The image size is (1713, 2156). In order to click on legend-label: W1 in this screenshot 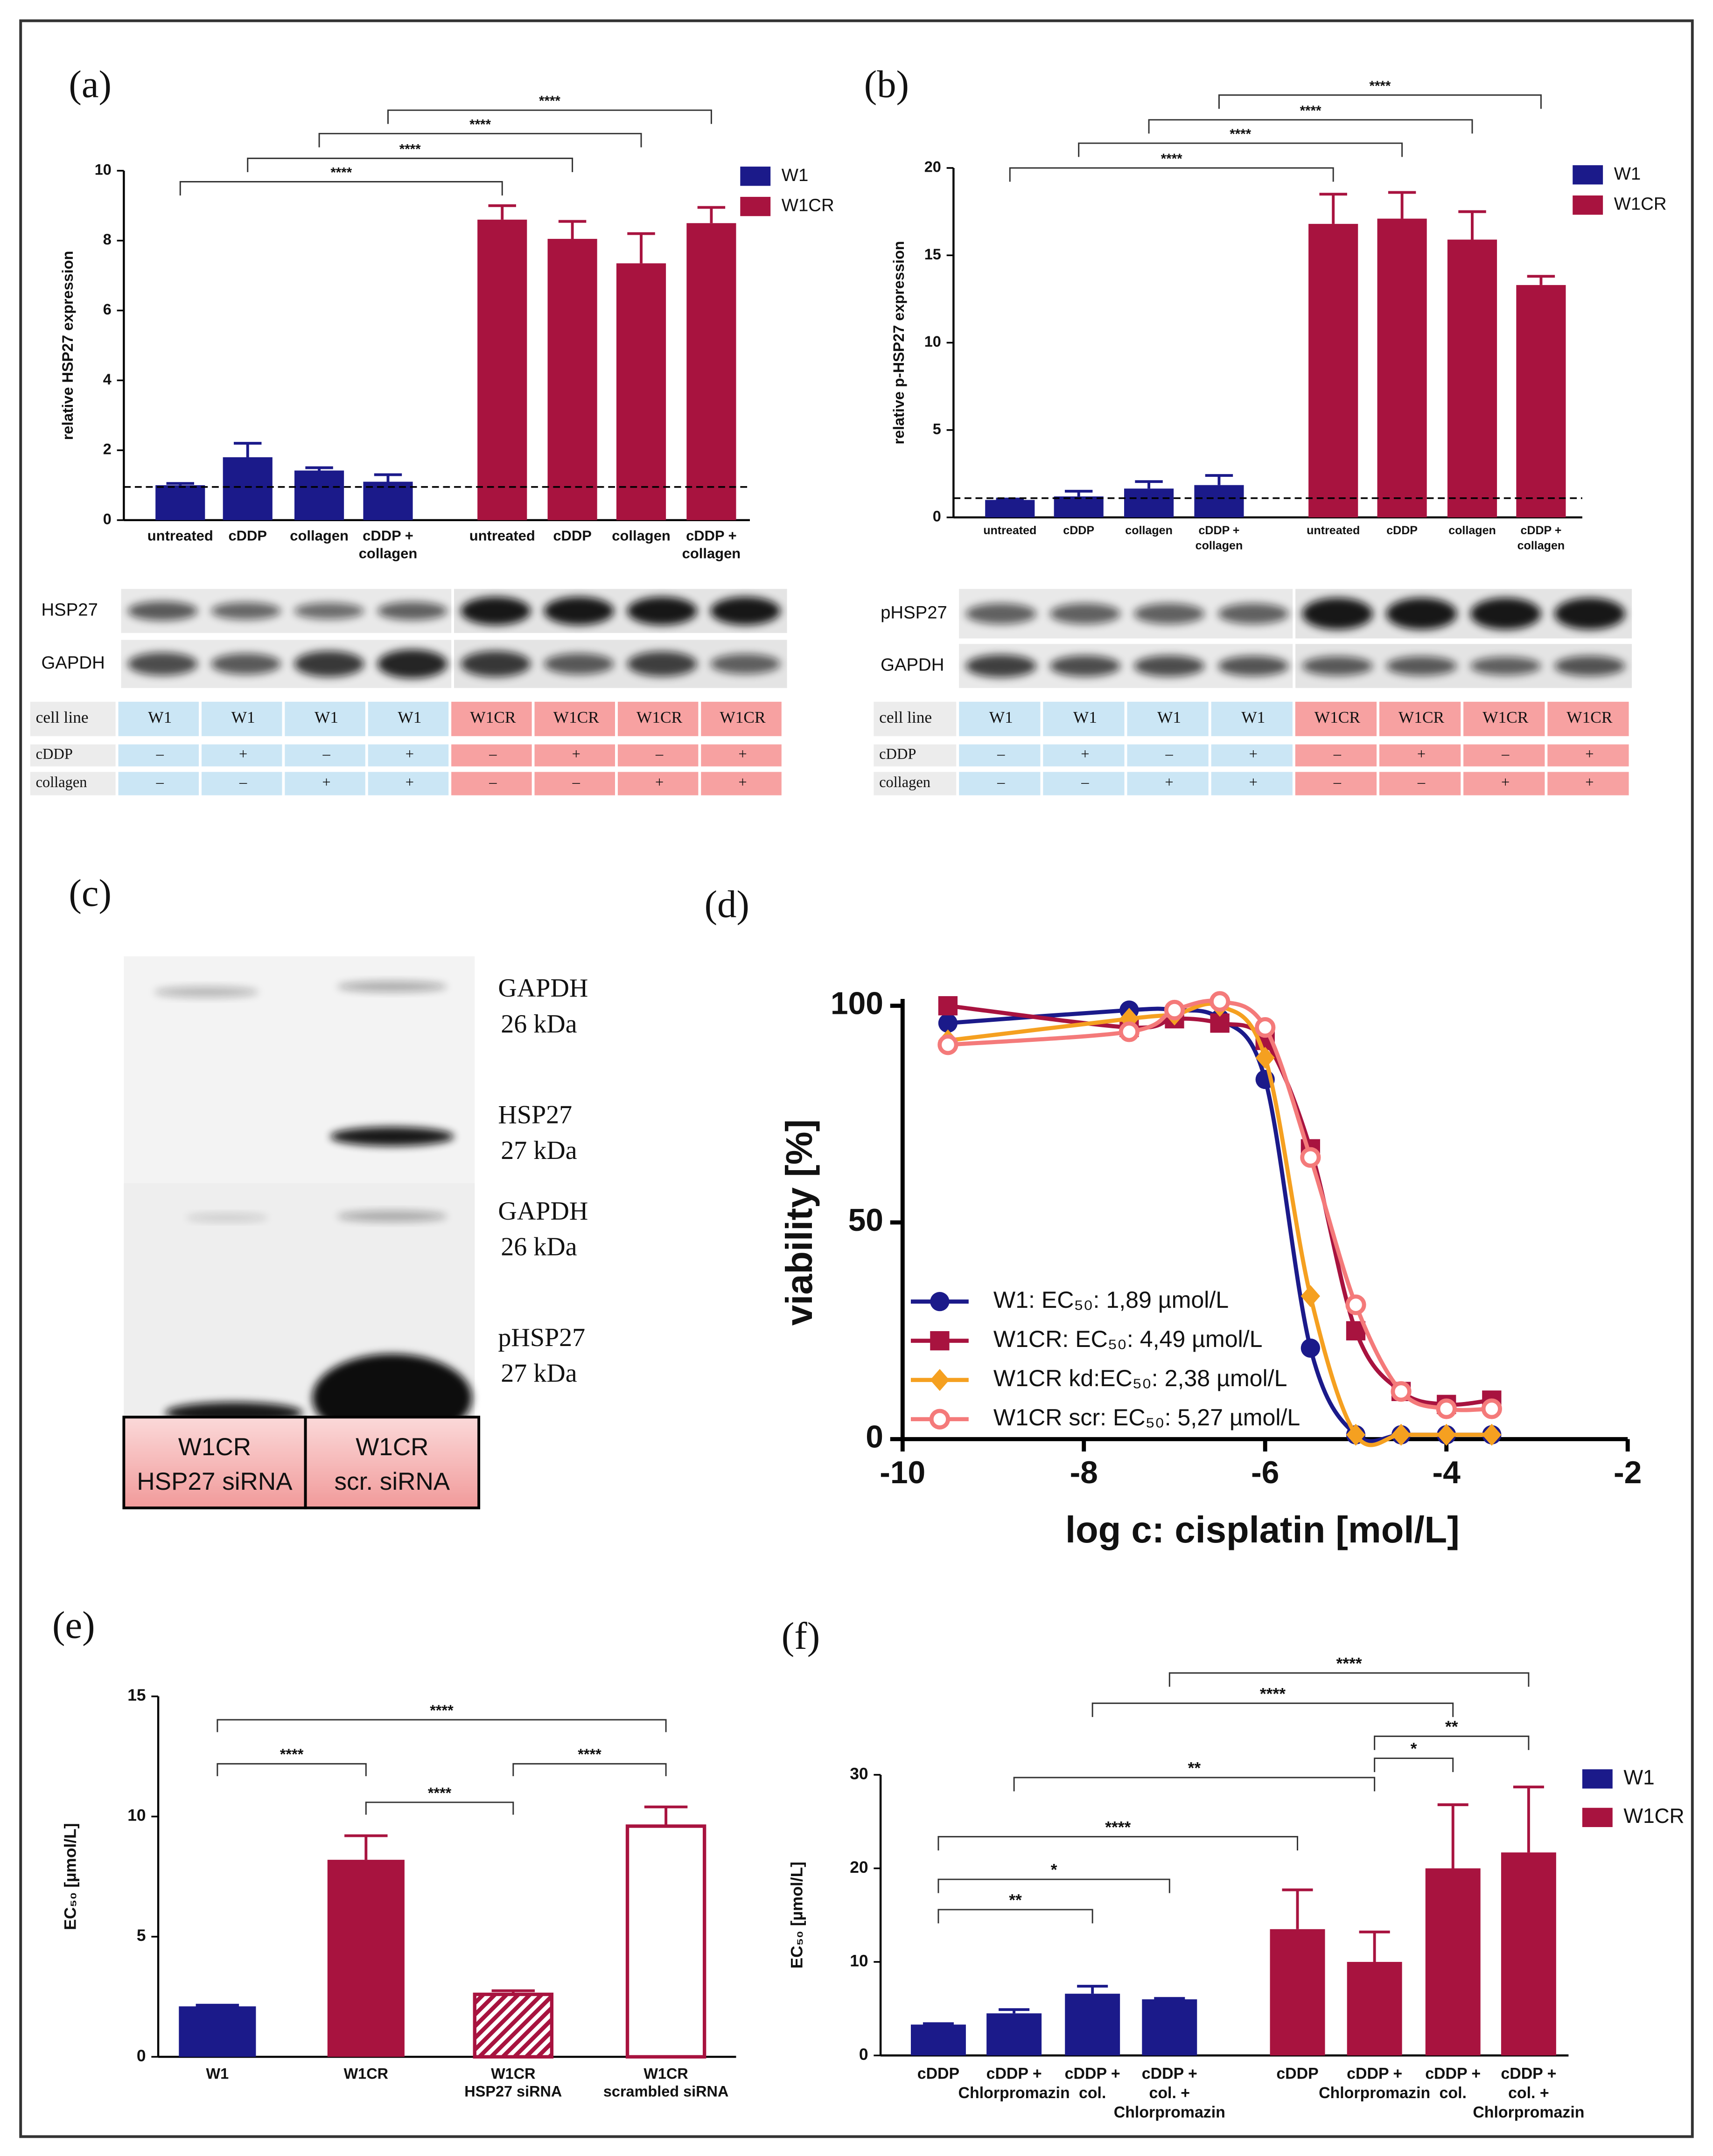, I will do `click(795, 175)`.